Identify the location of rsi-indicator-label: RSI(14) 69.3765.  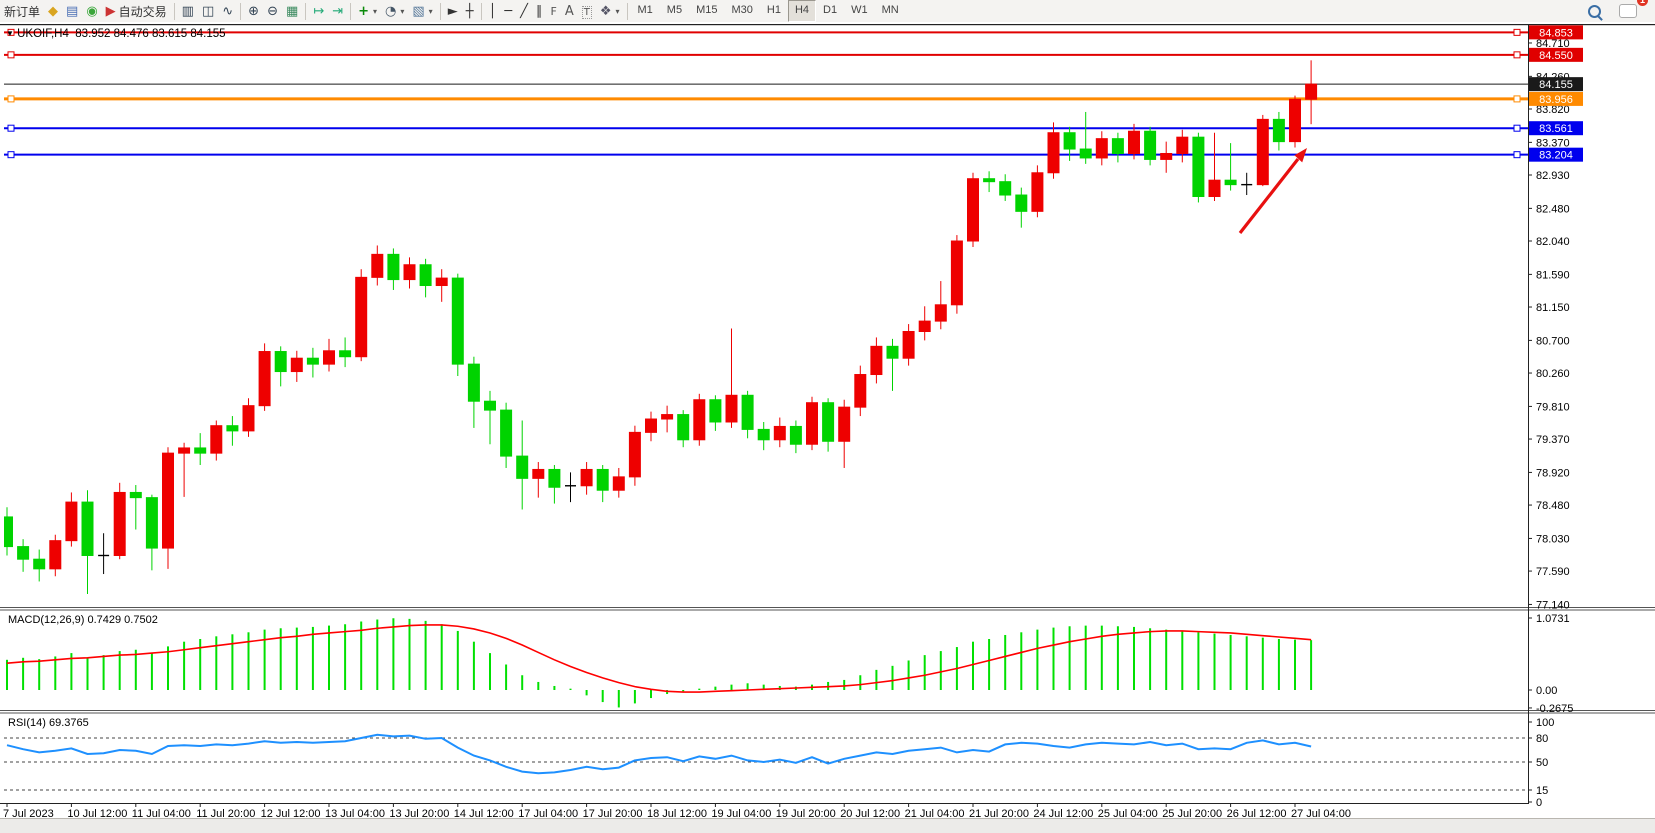
(48, 723).